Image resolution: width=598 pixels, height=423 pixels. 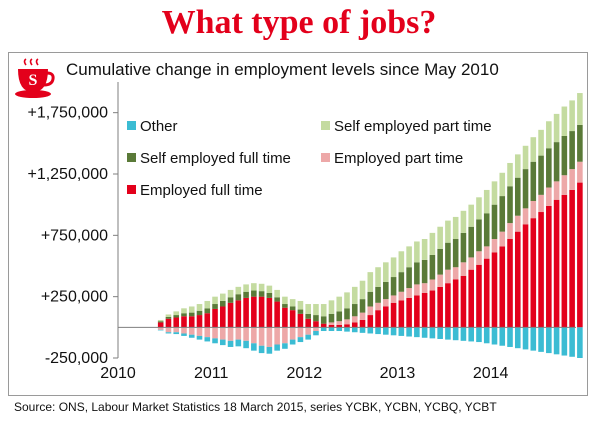 What do you see at coordinates (67, 174) in the screenshot?
I see `y-tick-label: +1,250,000` at bounding box center [67, 174].